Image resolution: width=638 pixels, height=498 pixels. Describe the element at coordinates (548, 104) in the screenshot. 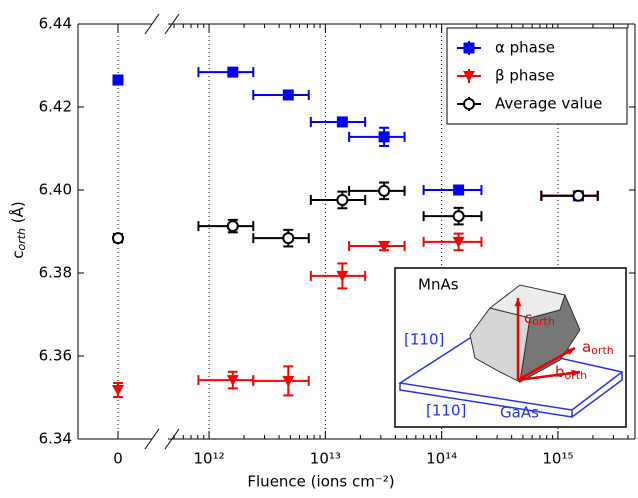

I see `legend-label: Average value` at that location.